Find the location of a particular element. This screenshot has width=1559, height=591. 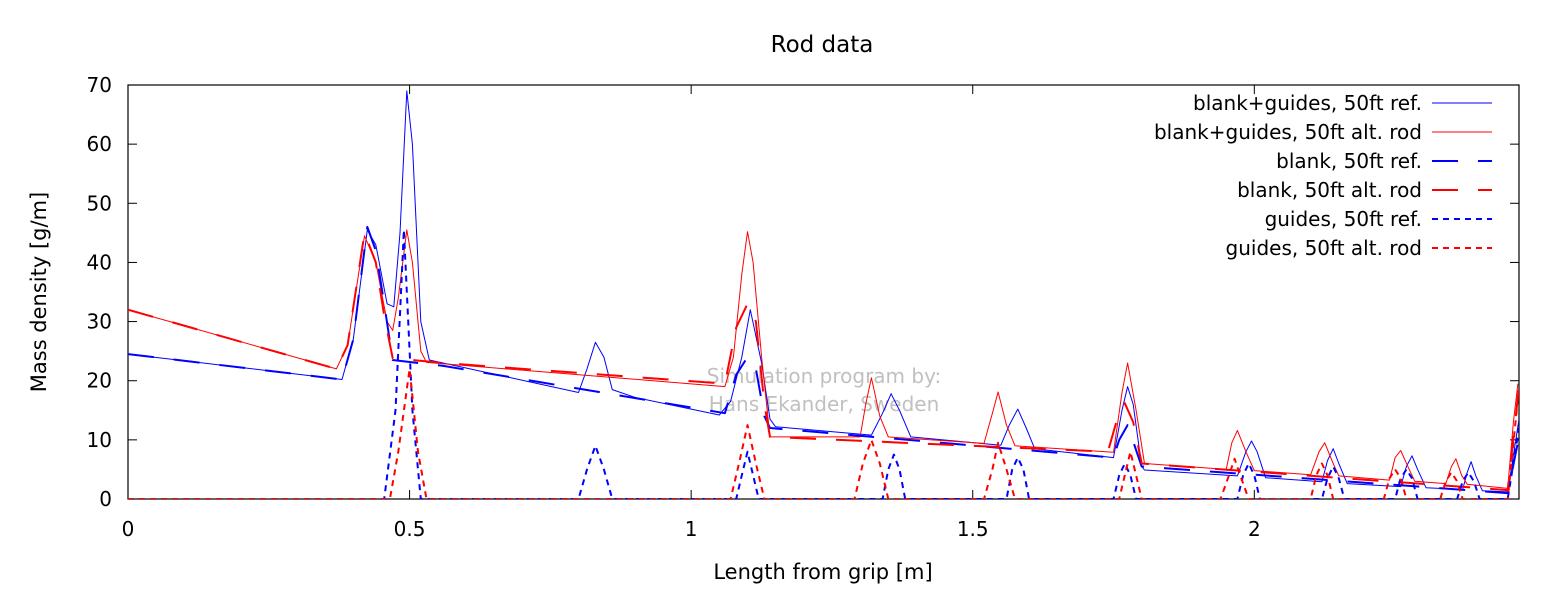

x-tick-label: 1 is located at coordinates (691, 529).